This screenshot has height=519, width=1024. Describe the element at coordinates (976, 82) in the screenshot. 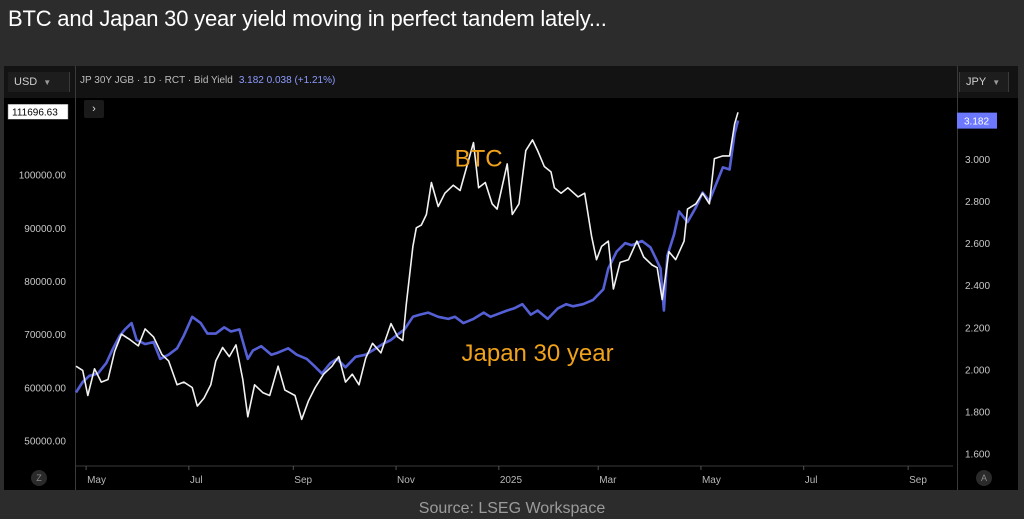

I see `right-currency-label: JPY` at that location.